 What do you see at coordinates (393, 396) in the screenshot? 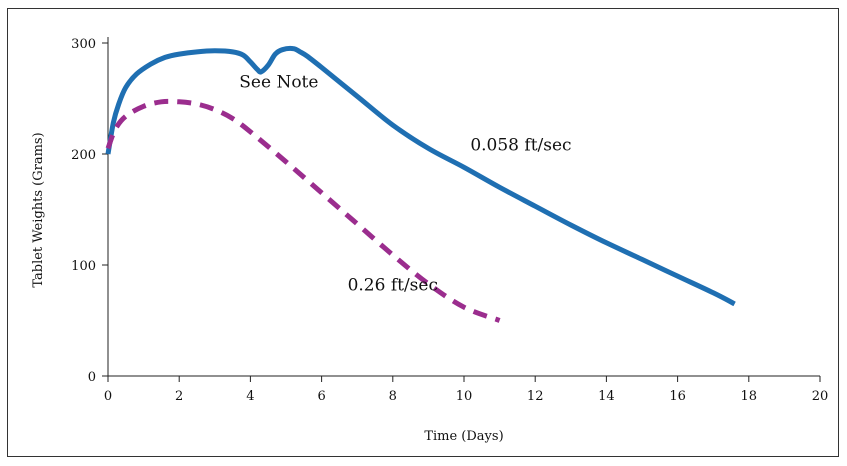
I see `x-tick-label: 8` at bounding box center [393, 396].